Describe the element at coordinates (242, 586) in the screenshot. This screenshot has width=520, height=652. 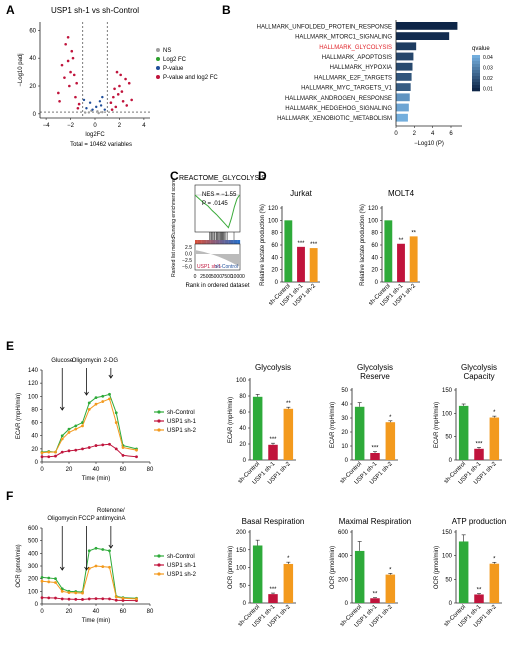
I see `y-tick-label: 50` at that location.